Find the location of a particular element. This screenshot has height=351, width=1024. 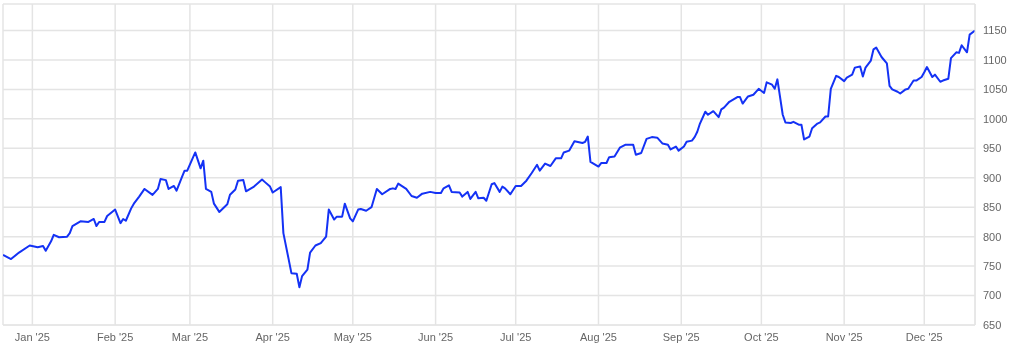

y-tick-label: 900 is located at coordinates (992, 177).